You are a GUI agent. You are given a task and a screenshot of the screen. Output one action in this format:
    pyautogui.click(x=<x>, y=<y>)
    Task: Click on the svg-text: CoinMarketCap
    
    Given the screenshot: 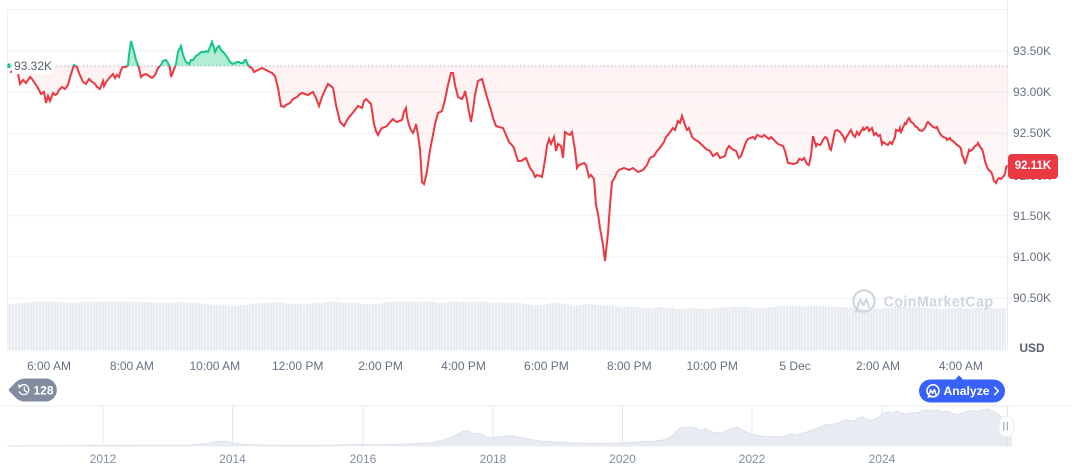 What is the action you would take?
    pyautogui.click(x=939, y=302)
    